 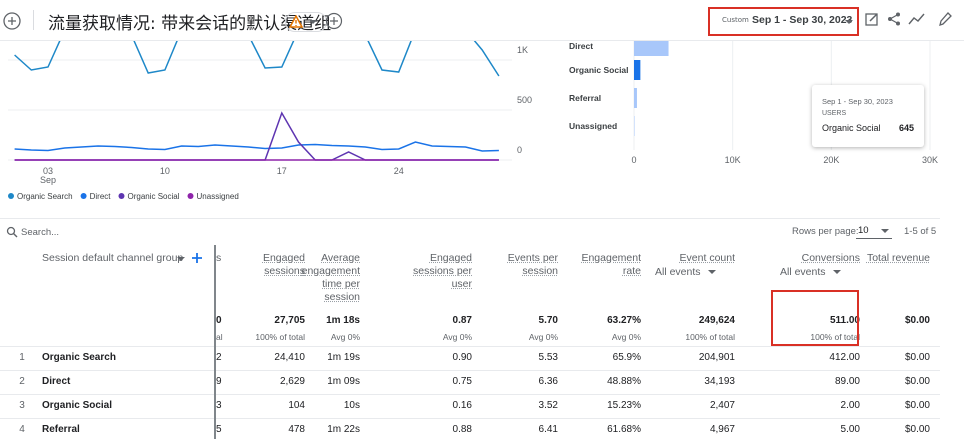 I want to click on row-cell: 34,193, so click(x=719, y=381).